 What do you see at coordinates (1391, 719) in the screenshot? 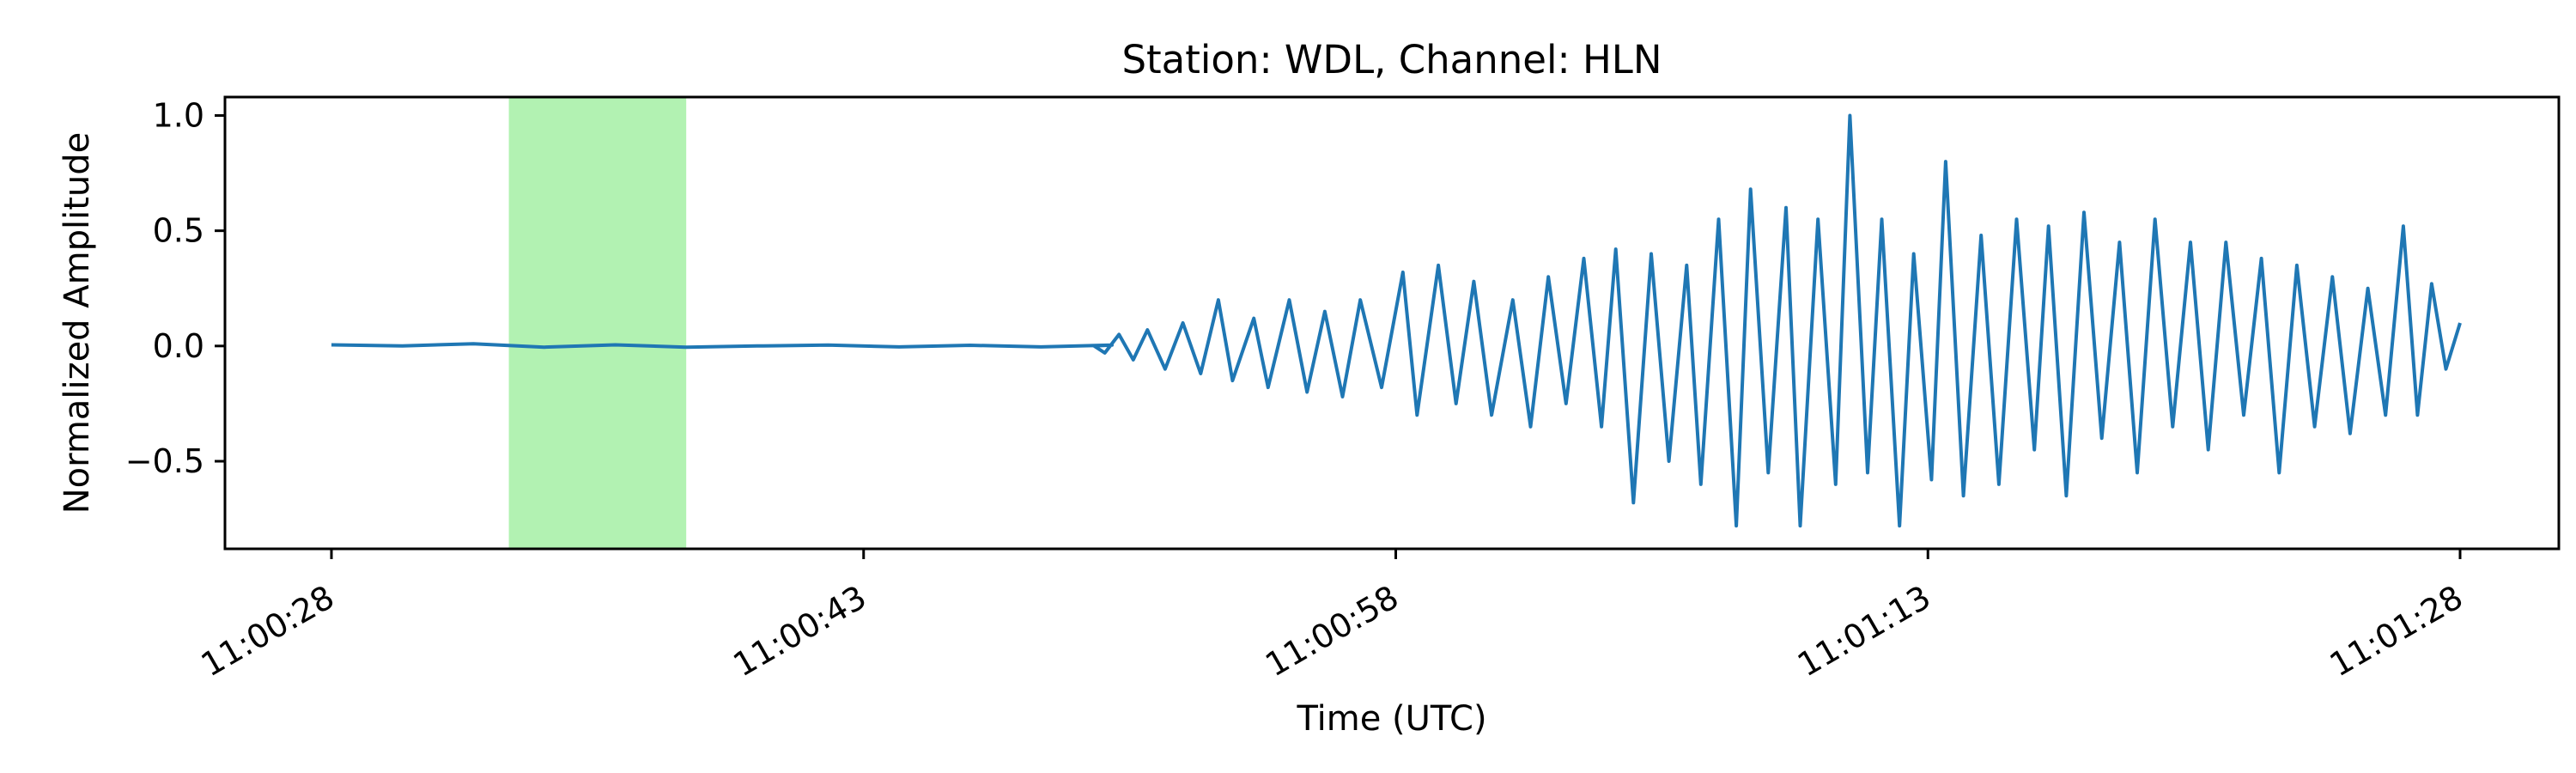
I see `x-axis-label: Time (UTC)` at bounding box center [1391, 719].